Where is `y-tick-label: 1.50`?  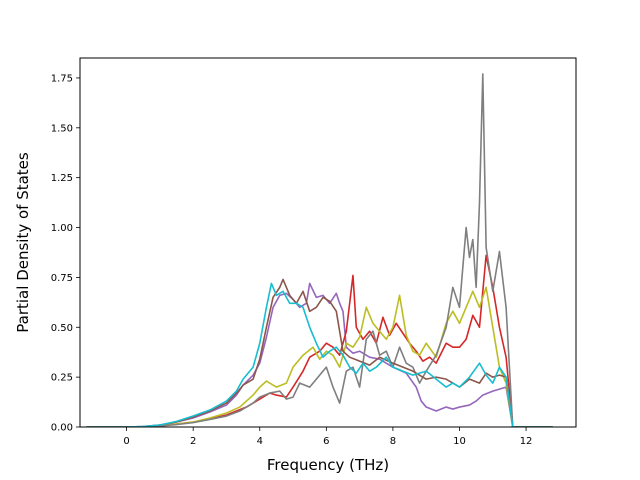
y-tick-label: 1.50 is located at coordinates (62, 128).